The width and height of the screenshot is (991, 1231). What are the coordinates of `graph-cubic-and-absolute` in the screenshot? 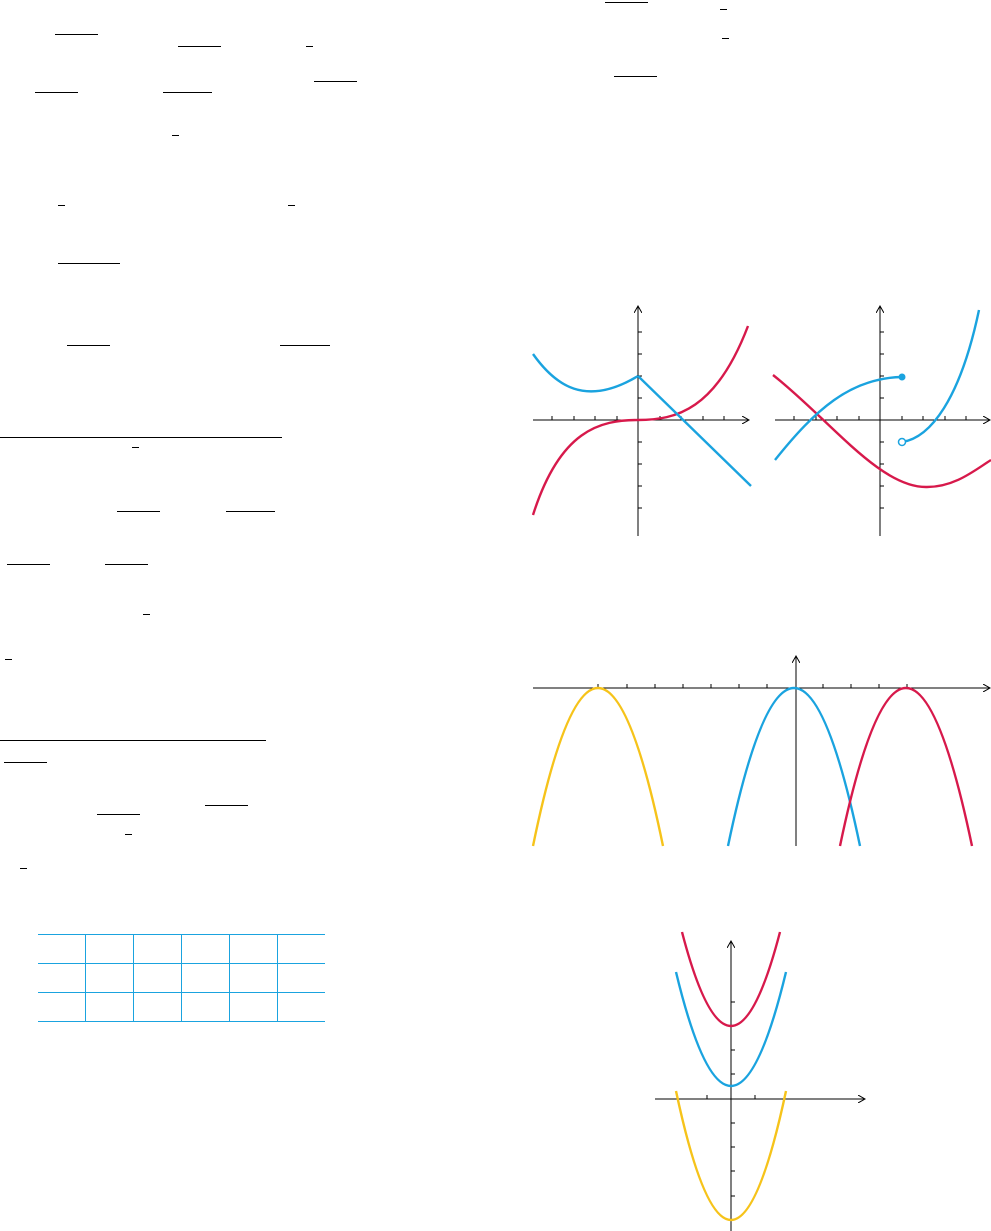 It's located at (641, 421).